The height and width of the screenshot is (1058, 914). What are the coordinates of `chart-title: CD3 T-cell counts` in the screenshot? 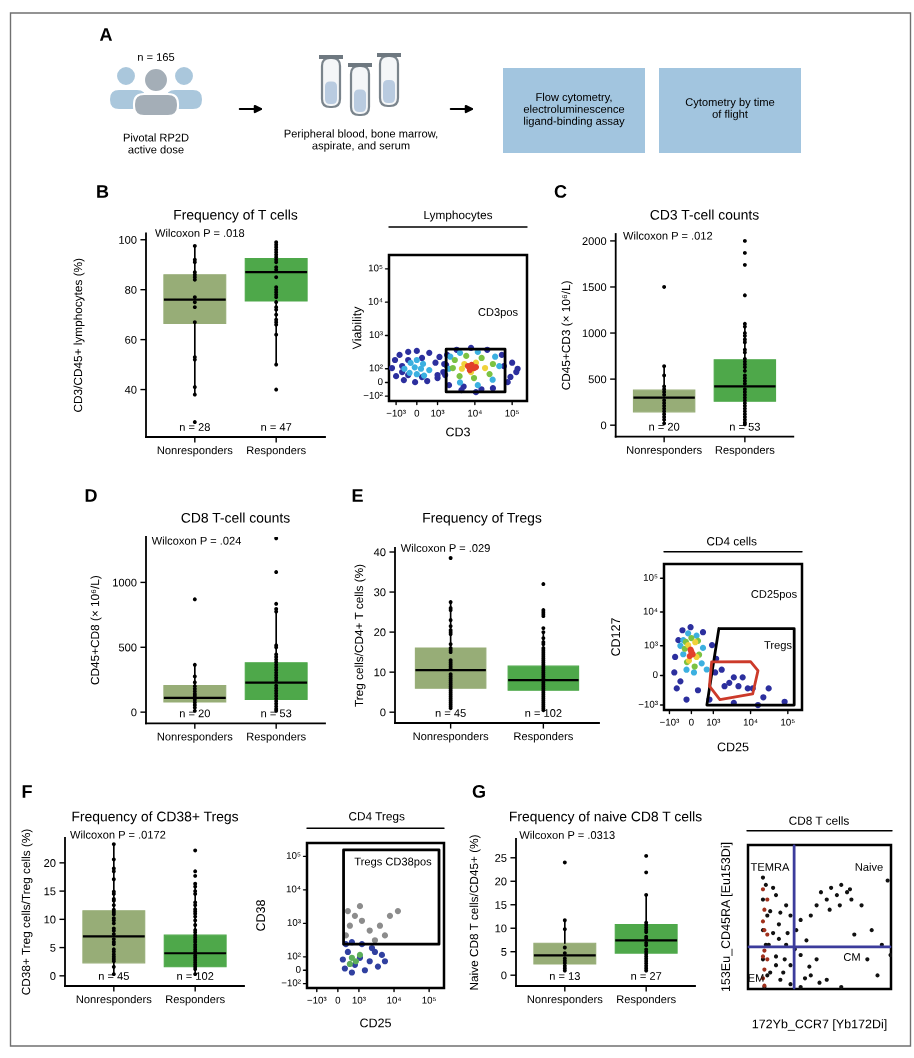 It's located at (704, 214).